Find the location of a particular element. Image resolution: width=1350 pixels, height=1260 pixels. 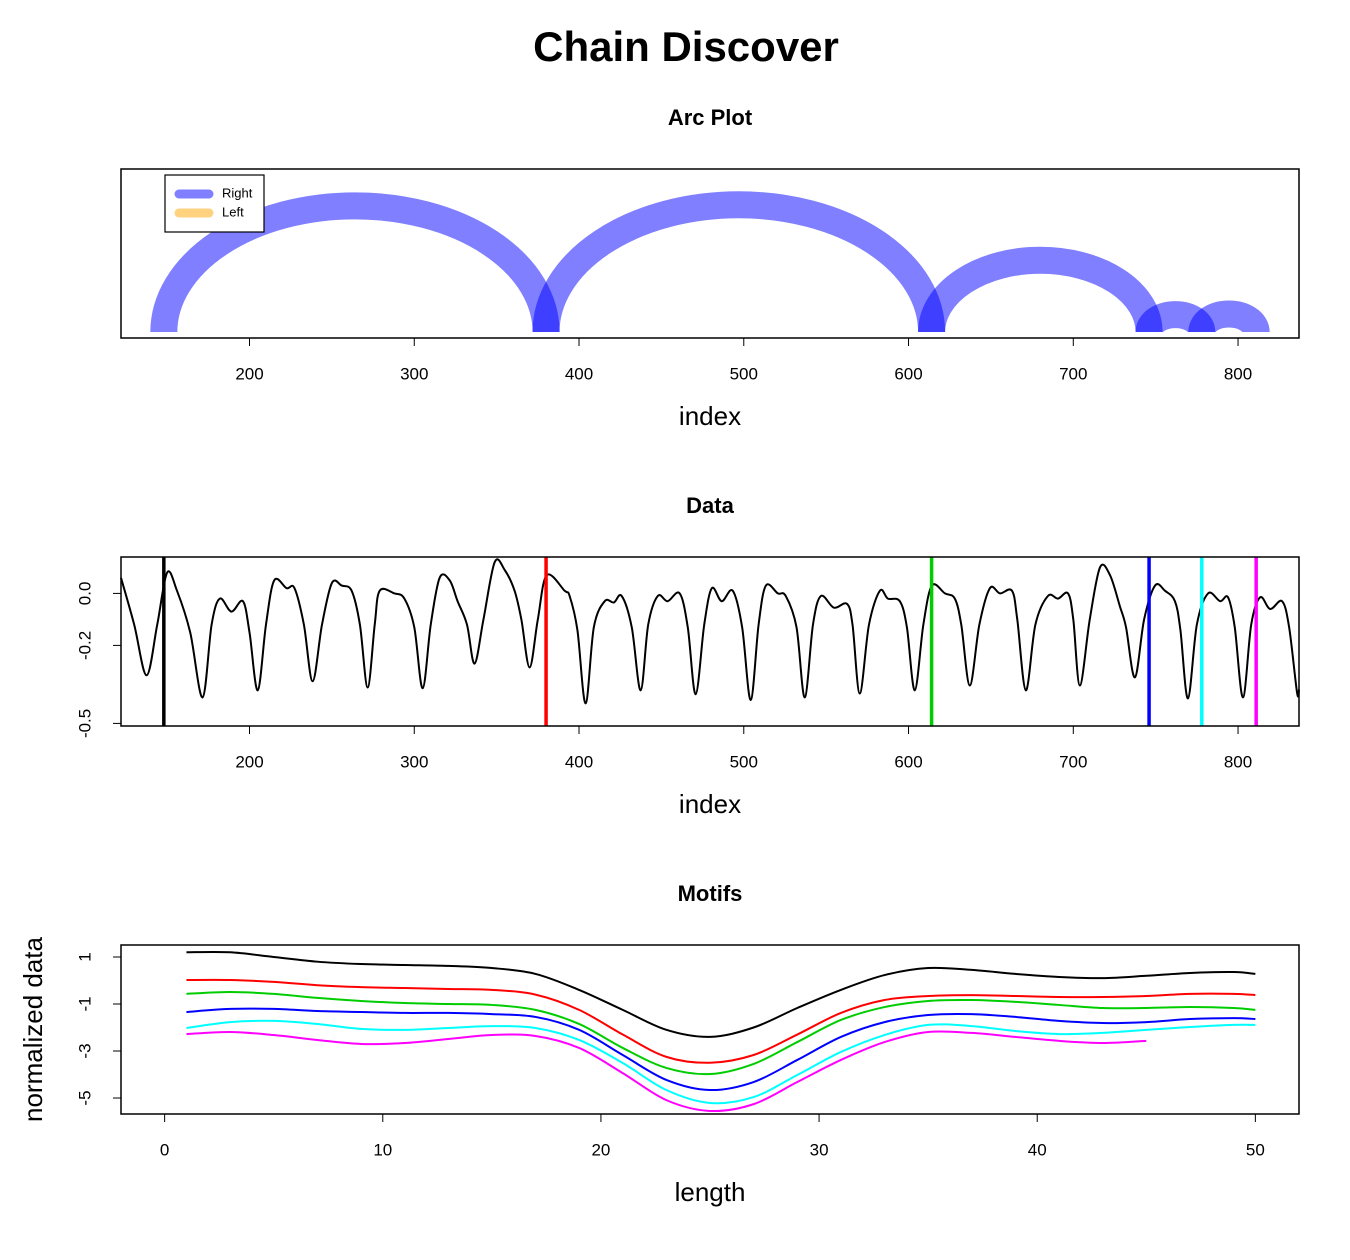

y-tick-label: -0.5 is located at coordinates (84, 723).